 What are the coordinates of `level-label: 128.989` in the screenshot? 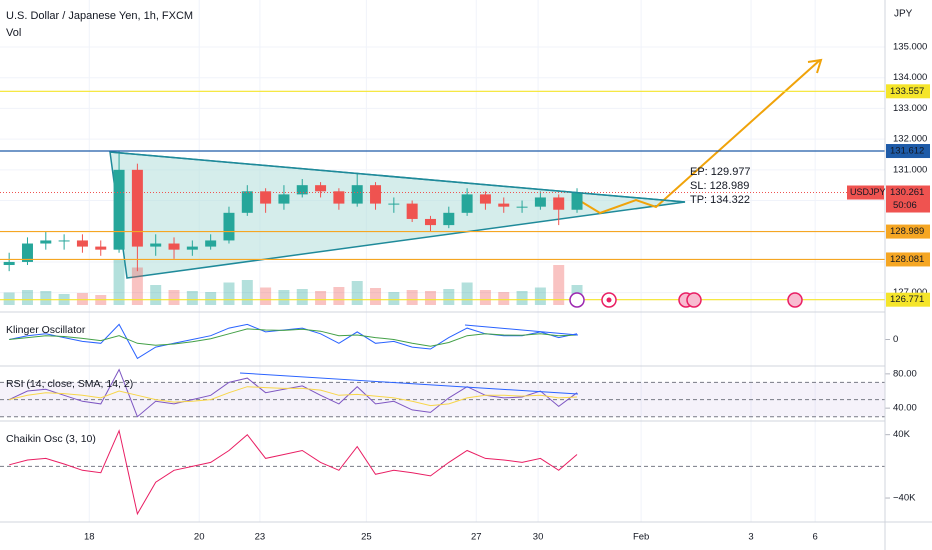 It's located at (907, 231).